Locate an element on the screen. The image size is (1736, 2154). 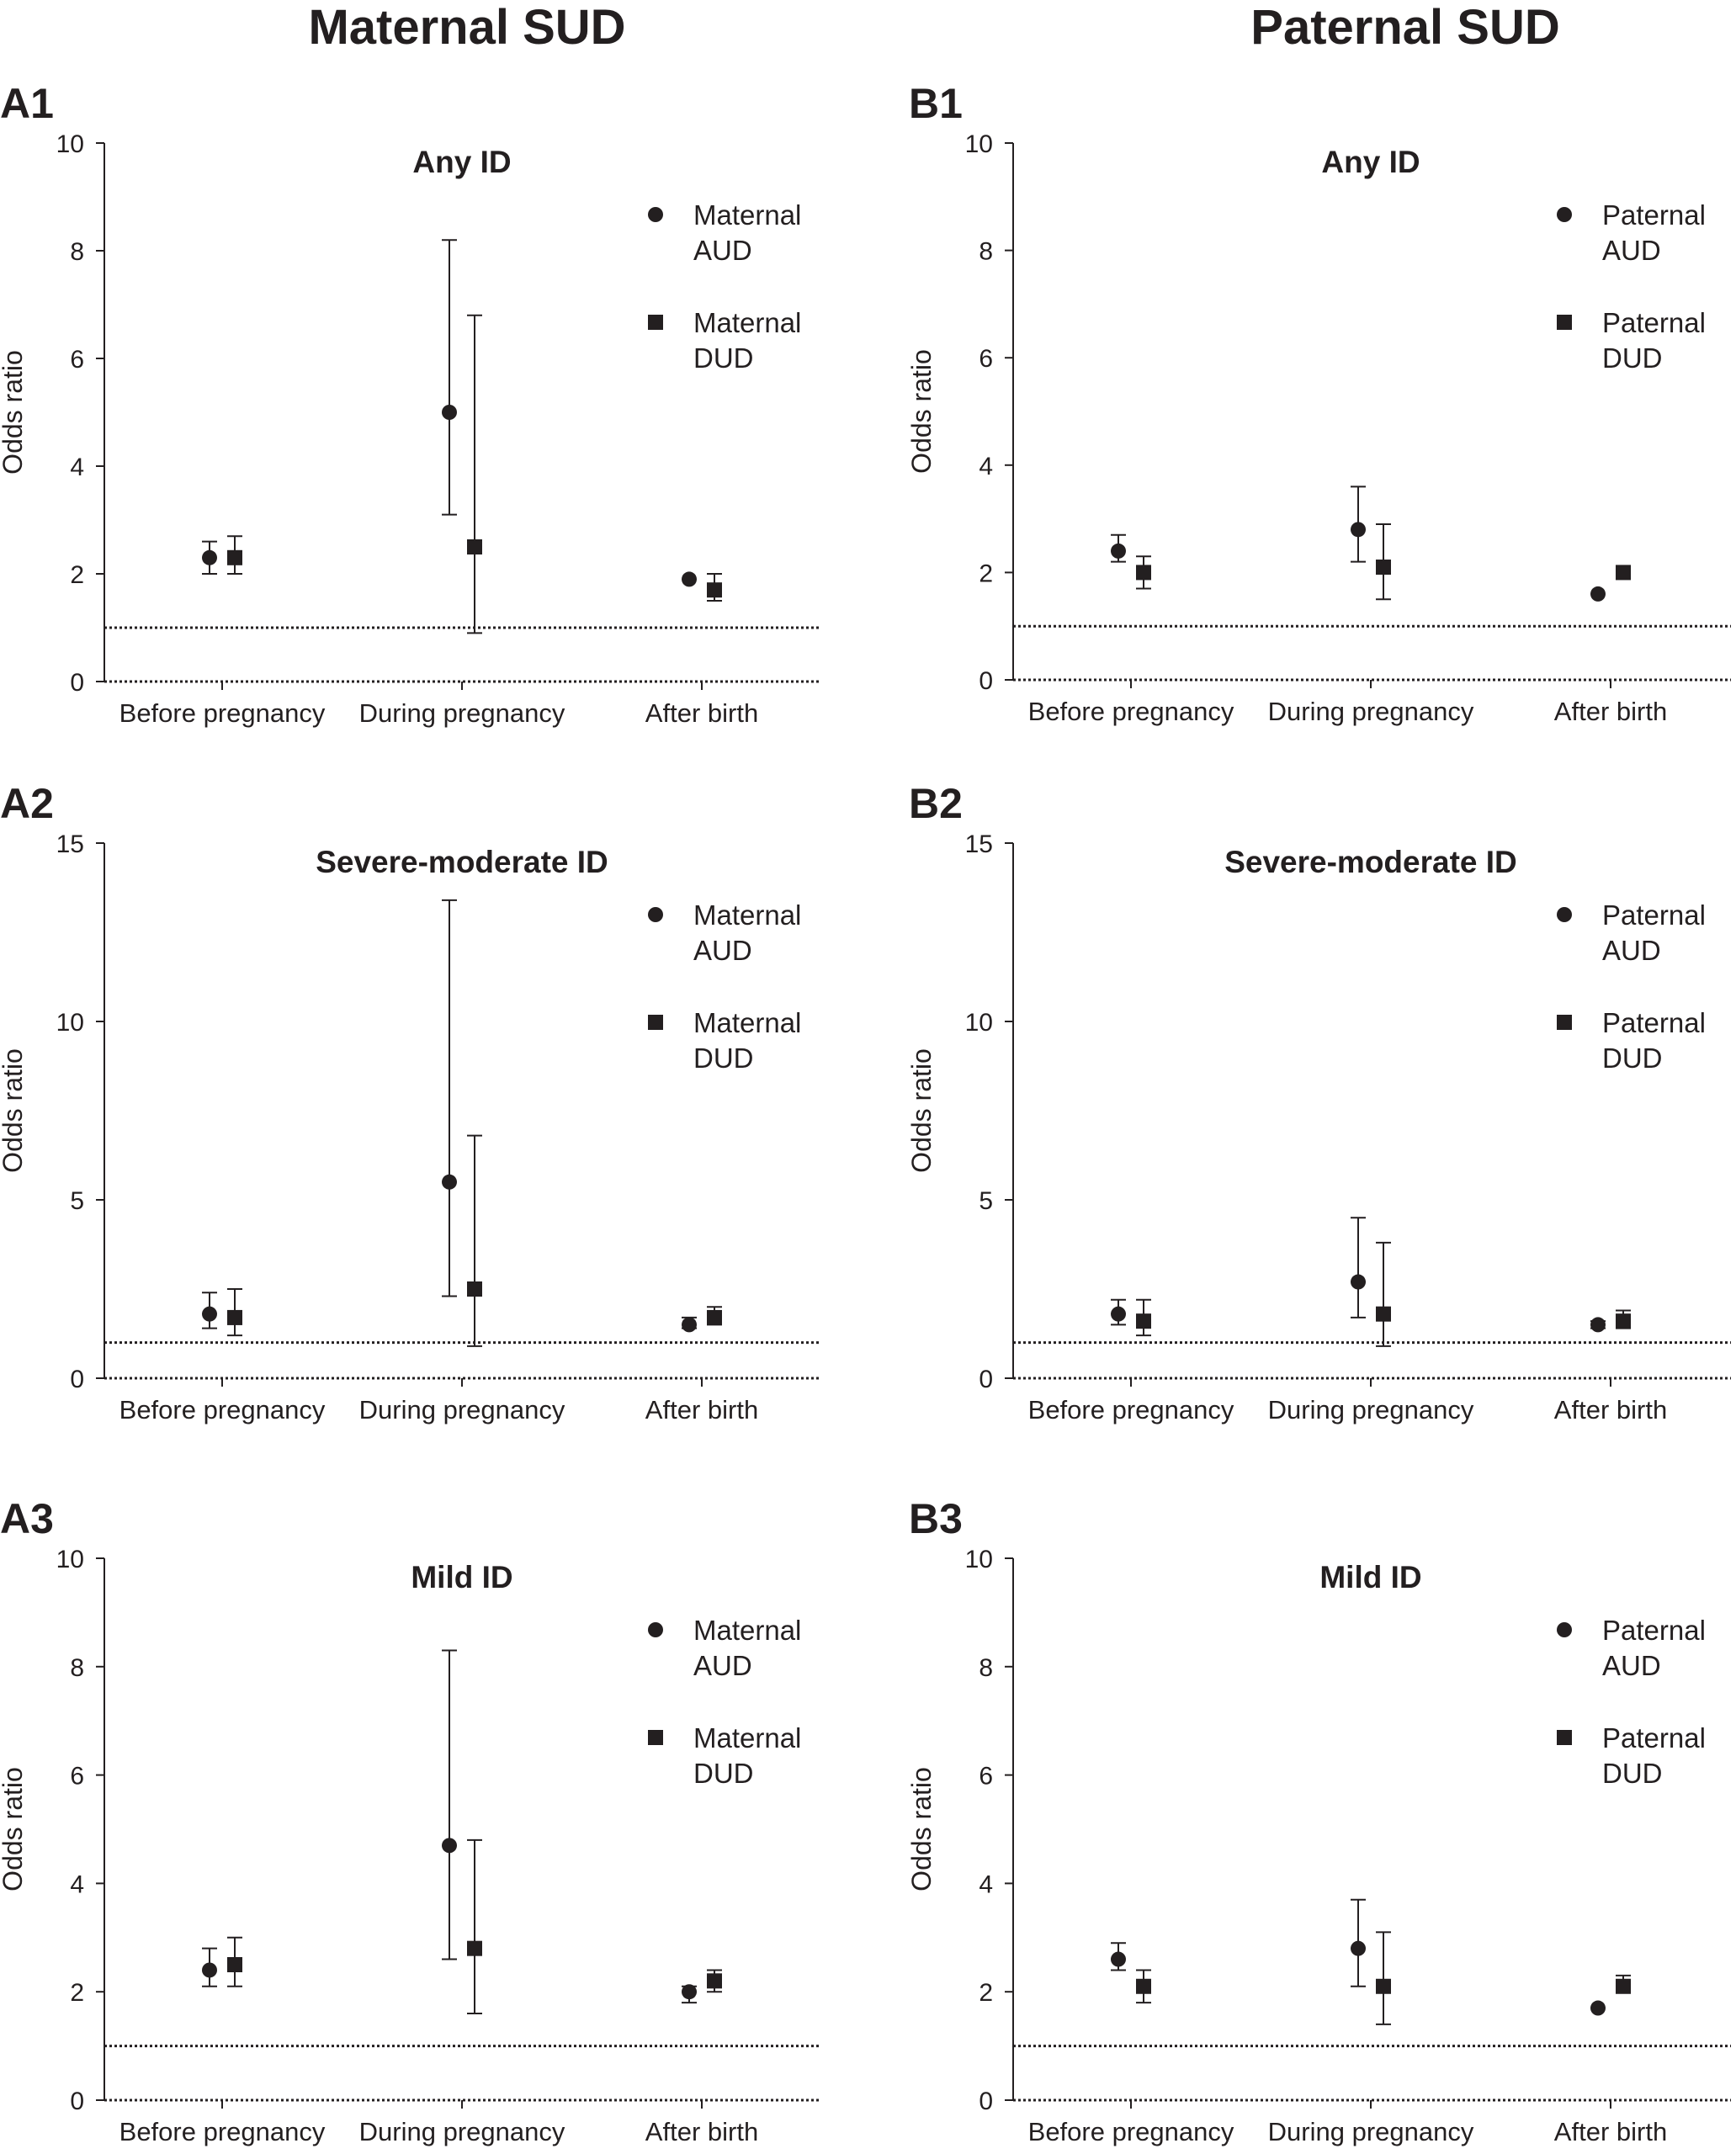
y-tick-label: 15 is located at coordinates (70, 844).